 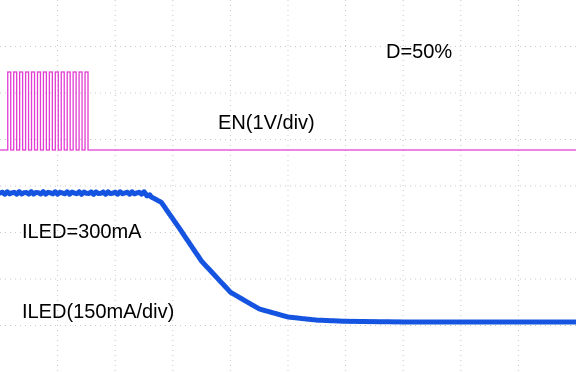 I want to click on iled-level-label: ILED=300mA, so click(x=82, y=232).